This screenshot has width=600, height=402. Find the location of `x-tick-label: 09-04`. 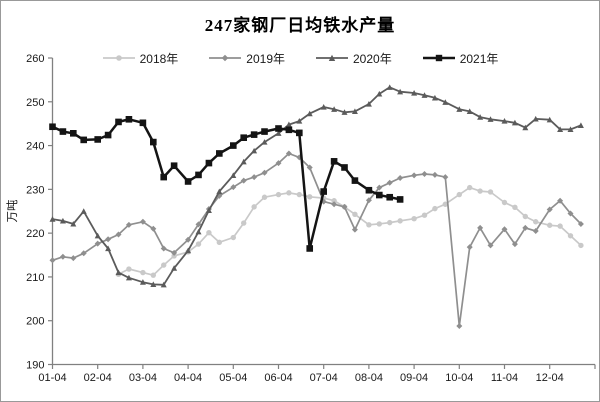

x-tick-label: 09-04 is located at coordinates (414, 378).